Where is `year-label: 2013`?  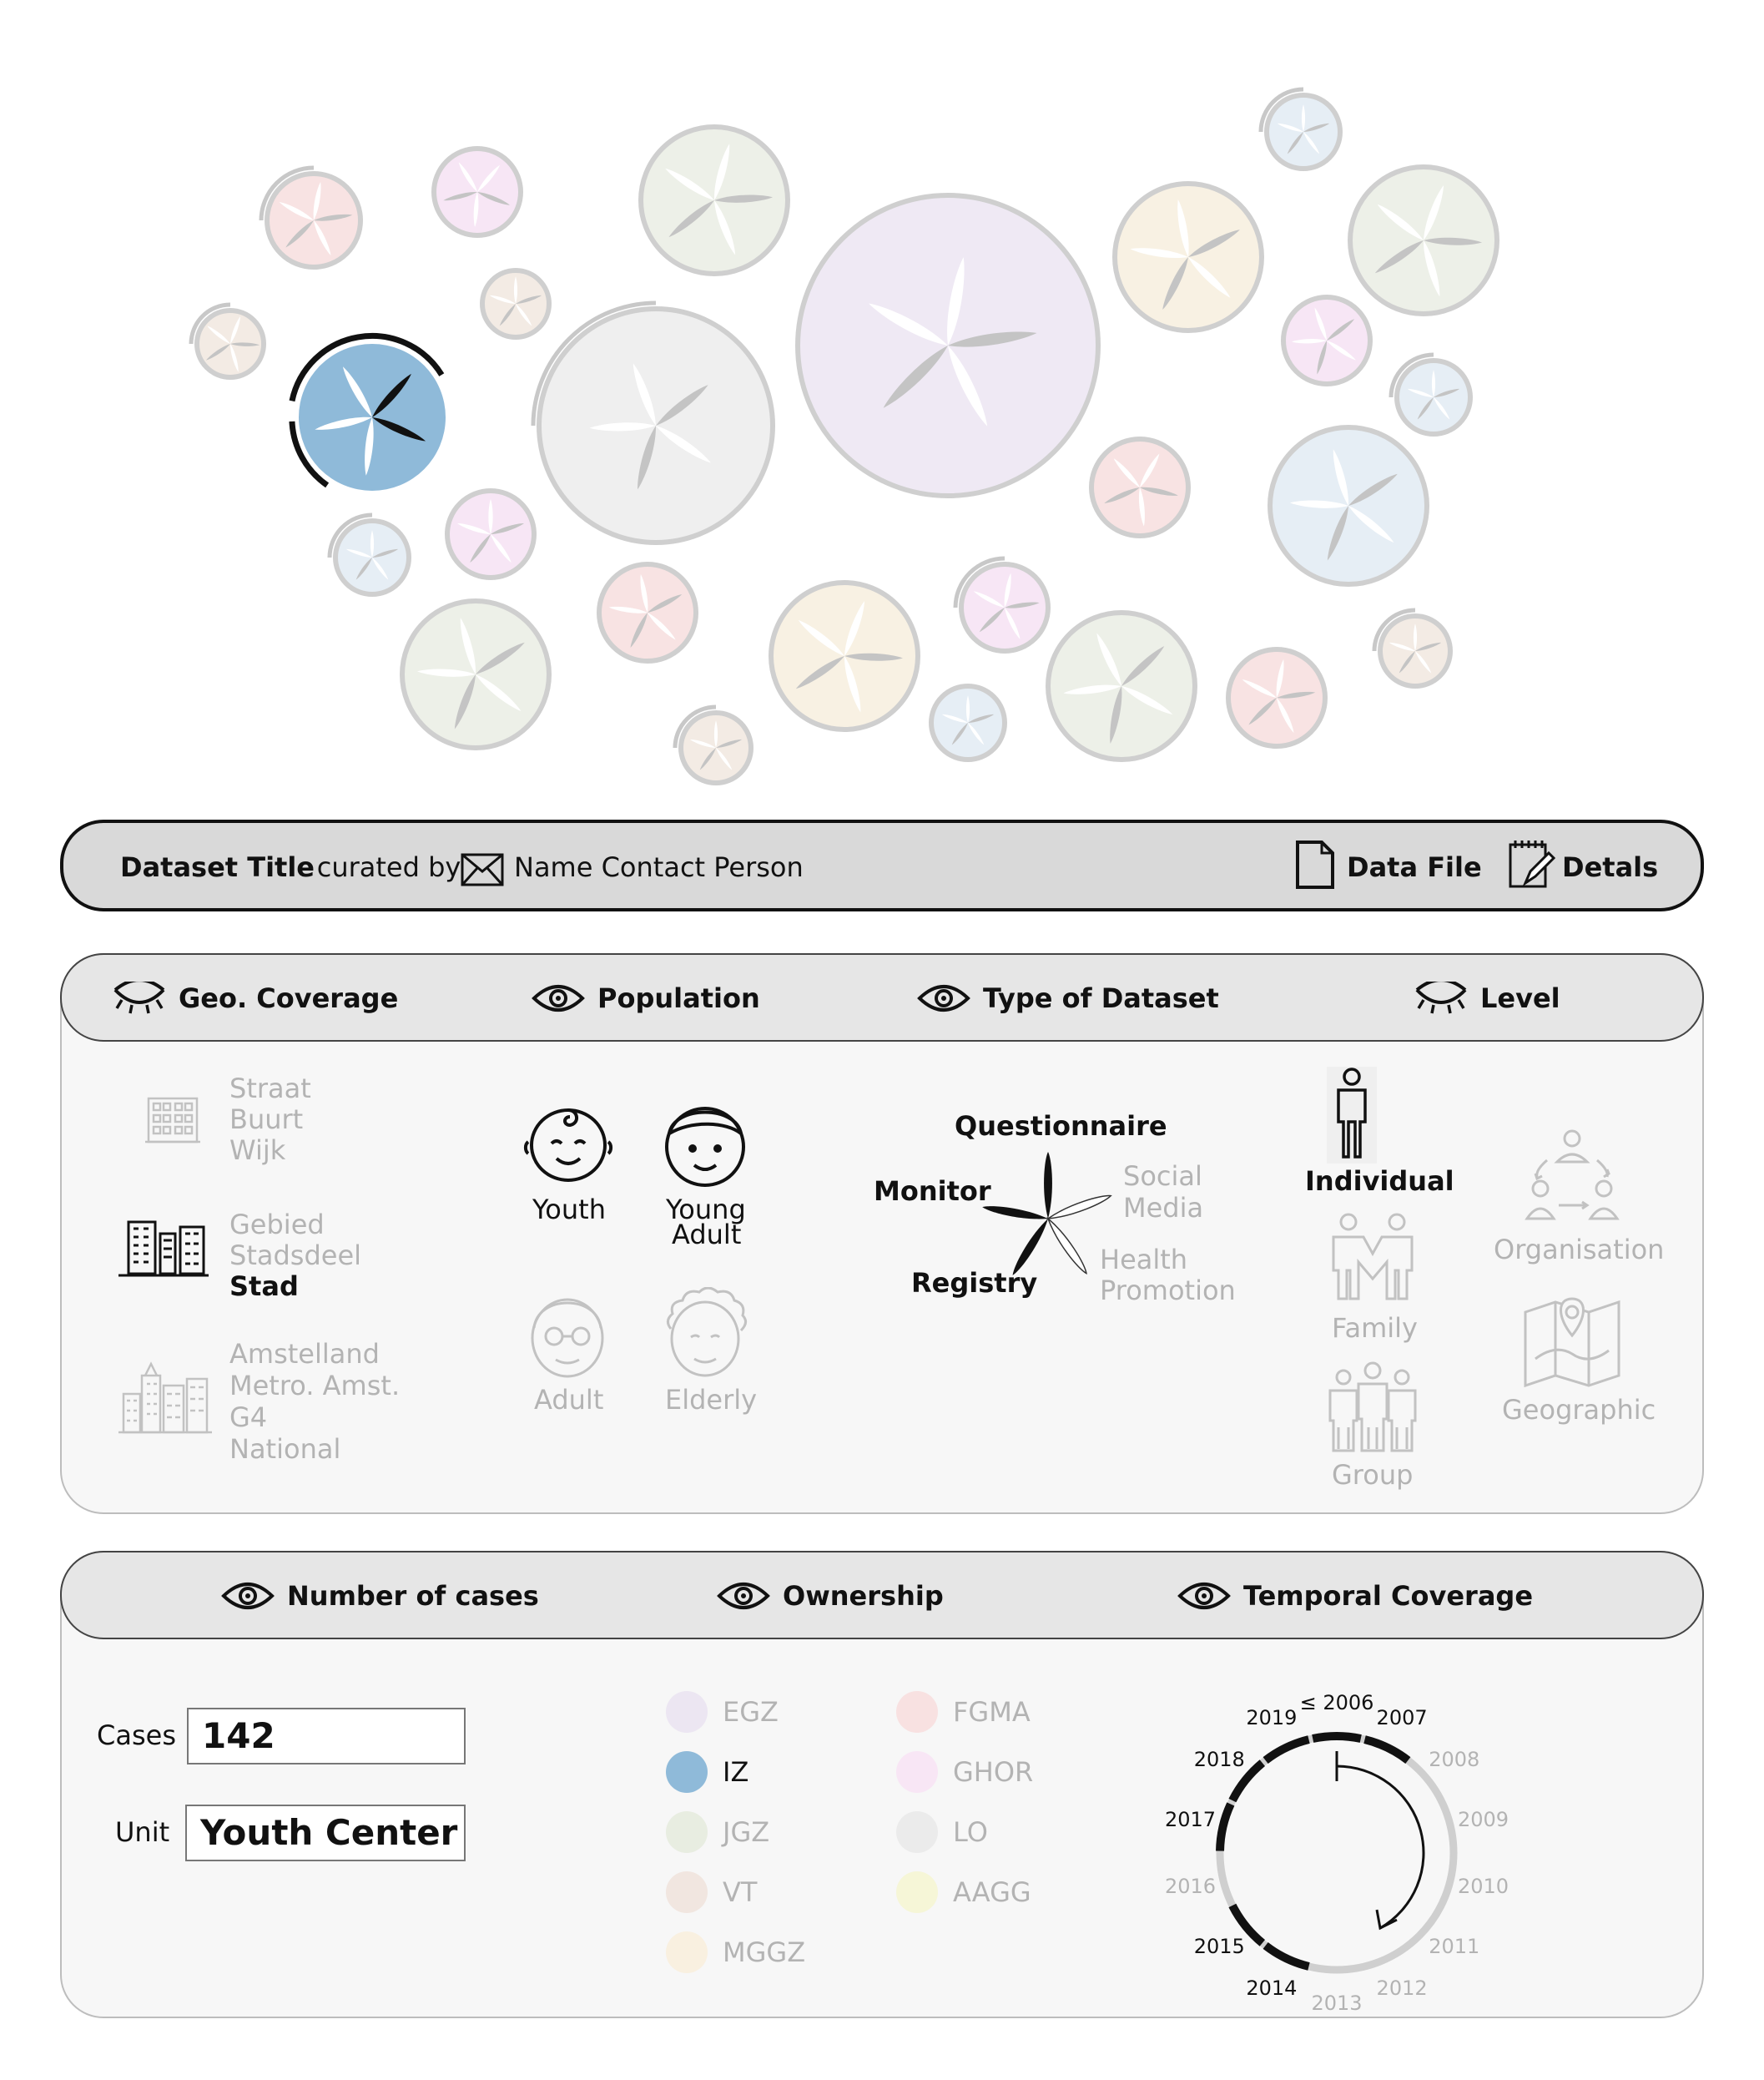 year-label: 2013 is located at coordinates (1336, 2002).